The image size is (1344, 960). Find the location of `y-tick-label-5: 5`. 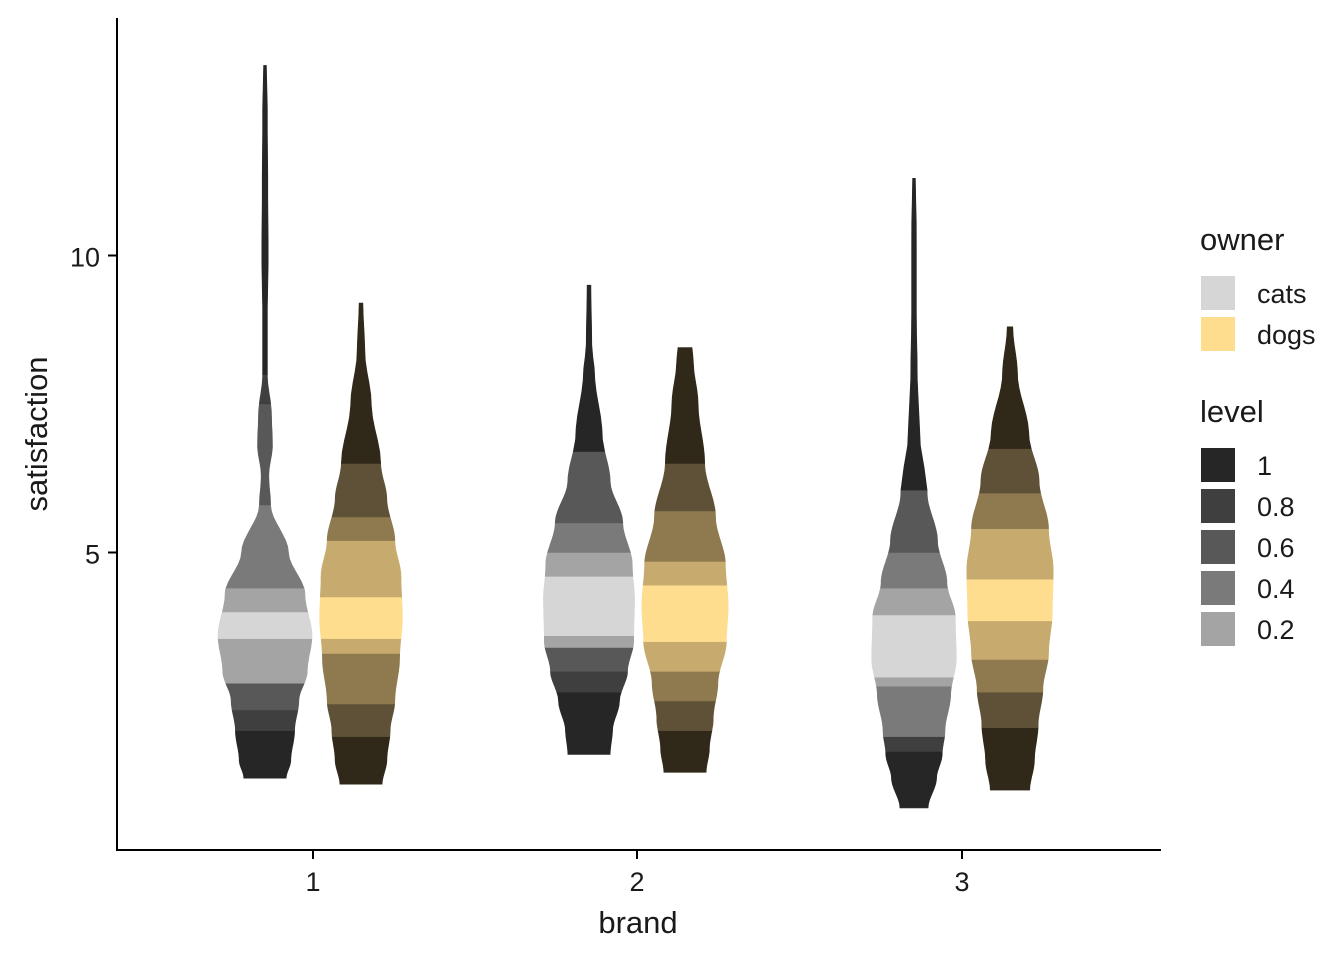

y-tick-label-5: 5 is located at coordinates (92, 555).